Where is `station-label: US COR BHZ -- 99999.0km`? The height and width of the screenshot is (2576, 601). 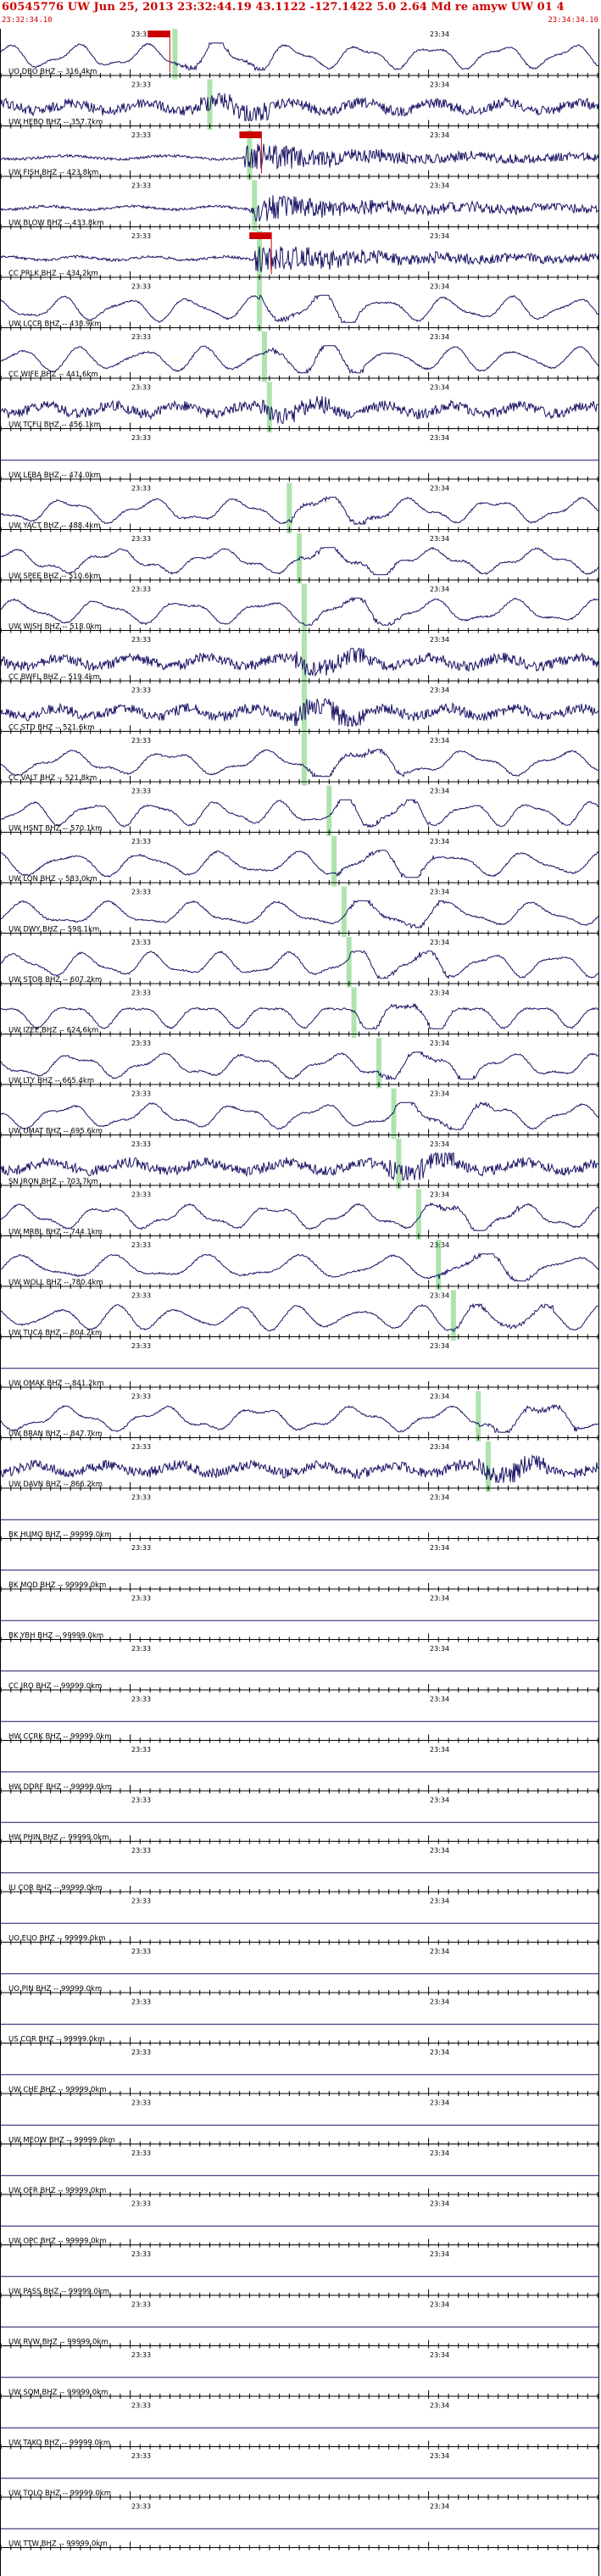 station-label: US COR BHZ -- 99999.0km is located at coordinates (57, 2040).